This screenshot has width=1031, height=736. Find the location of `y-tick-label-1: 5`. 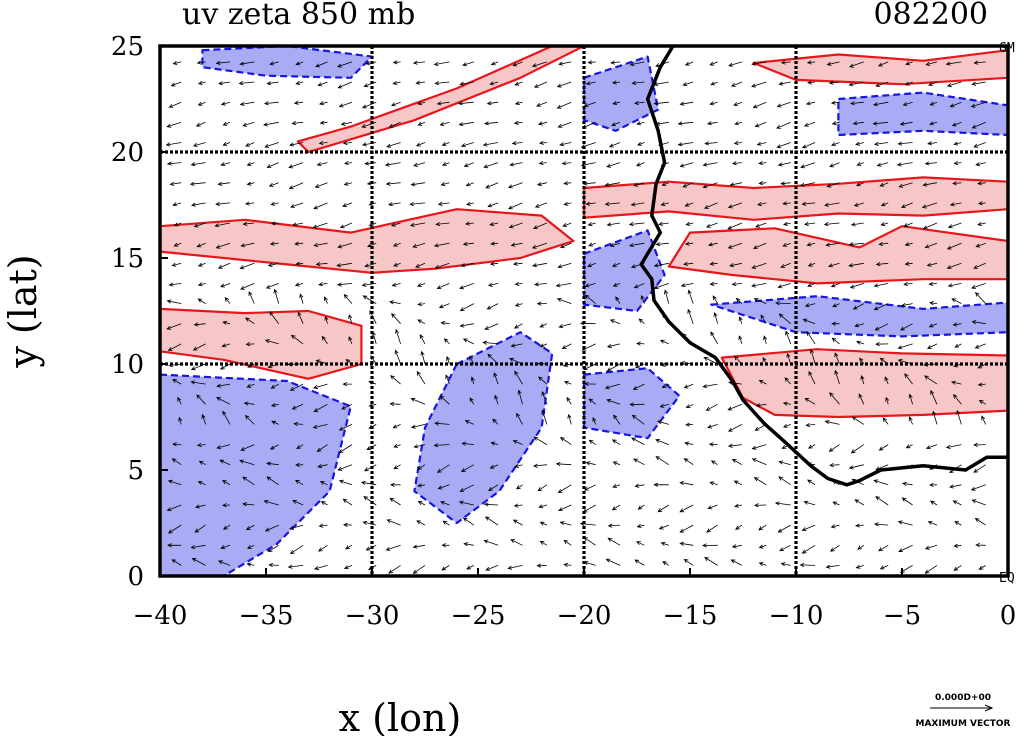

y-tick-label-1: 5 is located at coordinates (135, 471).